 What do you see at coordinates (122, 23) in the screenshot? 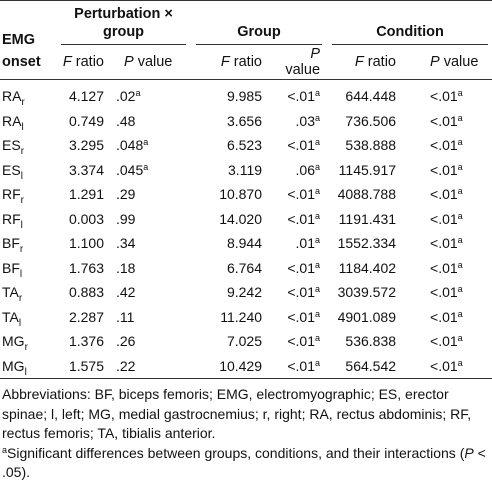
I see `group-header: Perturbation × group` at bounding box center [122, 23].